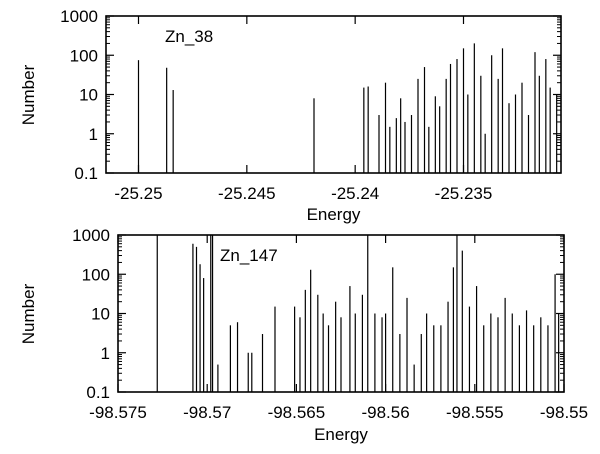 The image size is (600, 454). Describe the element at coordinates (249, 255) in the screenshot. I see `panel-label: Zn_147` at that location.